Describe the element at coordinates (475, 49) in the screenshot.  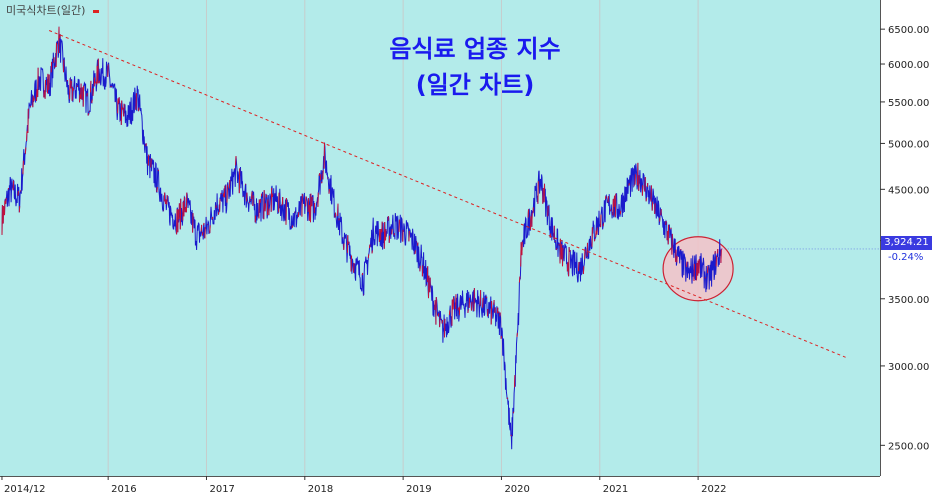
I see `chart-title: 음식료 업종 지수` at that location.